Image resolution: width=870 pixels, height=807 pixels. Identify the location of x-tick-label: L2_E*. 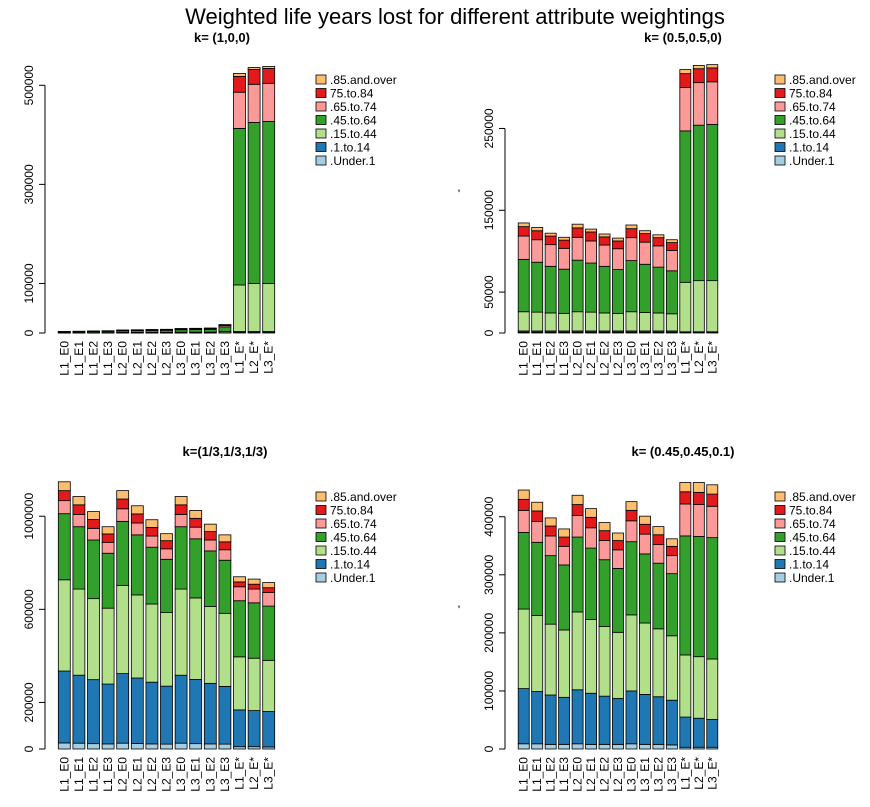
(254, 773).